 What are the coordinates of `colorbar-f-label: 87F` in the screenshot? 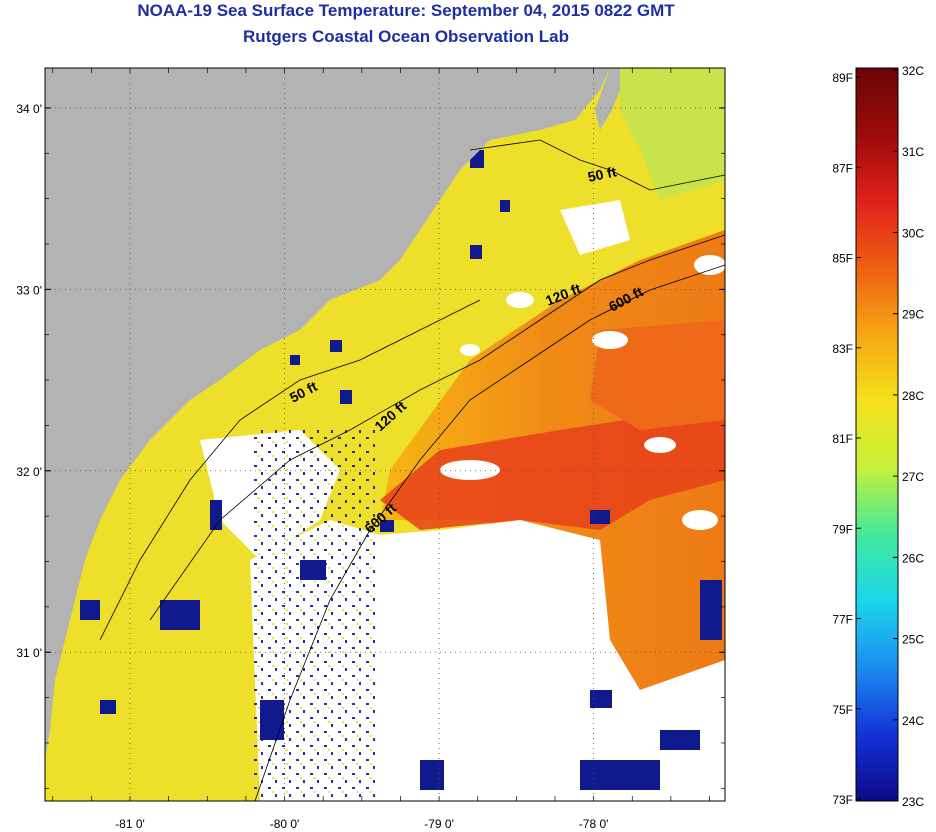 It's located at (842, 168).